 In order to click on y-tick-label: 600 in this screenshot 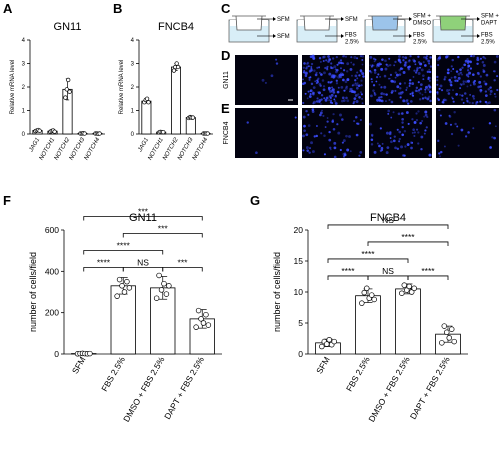, I will do `click(52, 230)`.